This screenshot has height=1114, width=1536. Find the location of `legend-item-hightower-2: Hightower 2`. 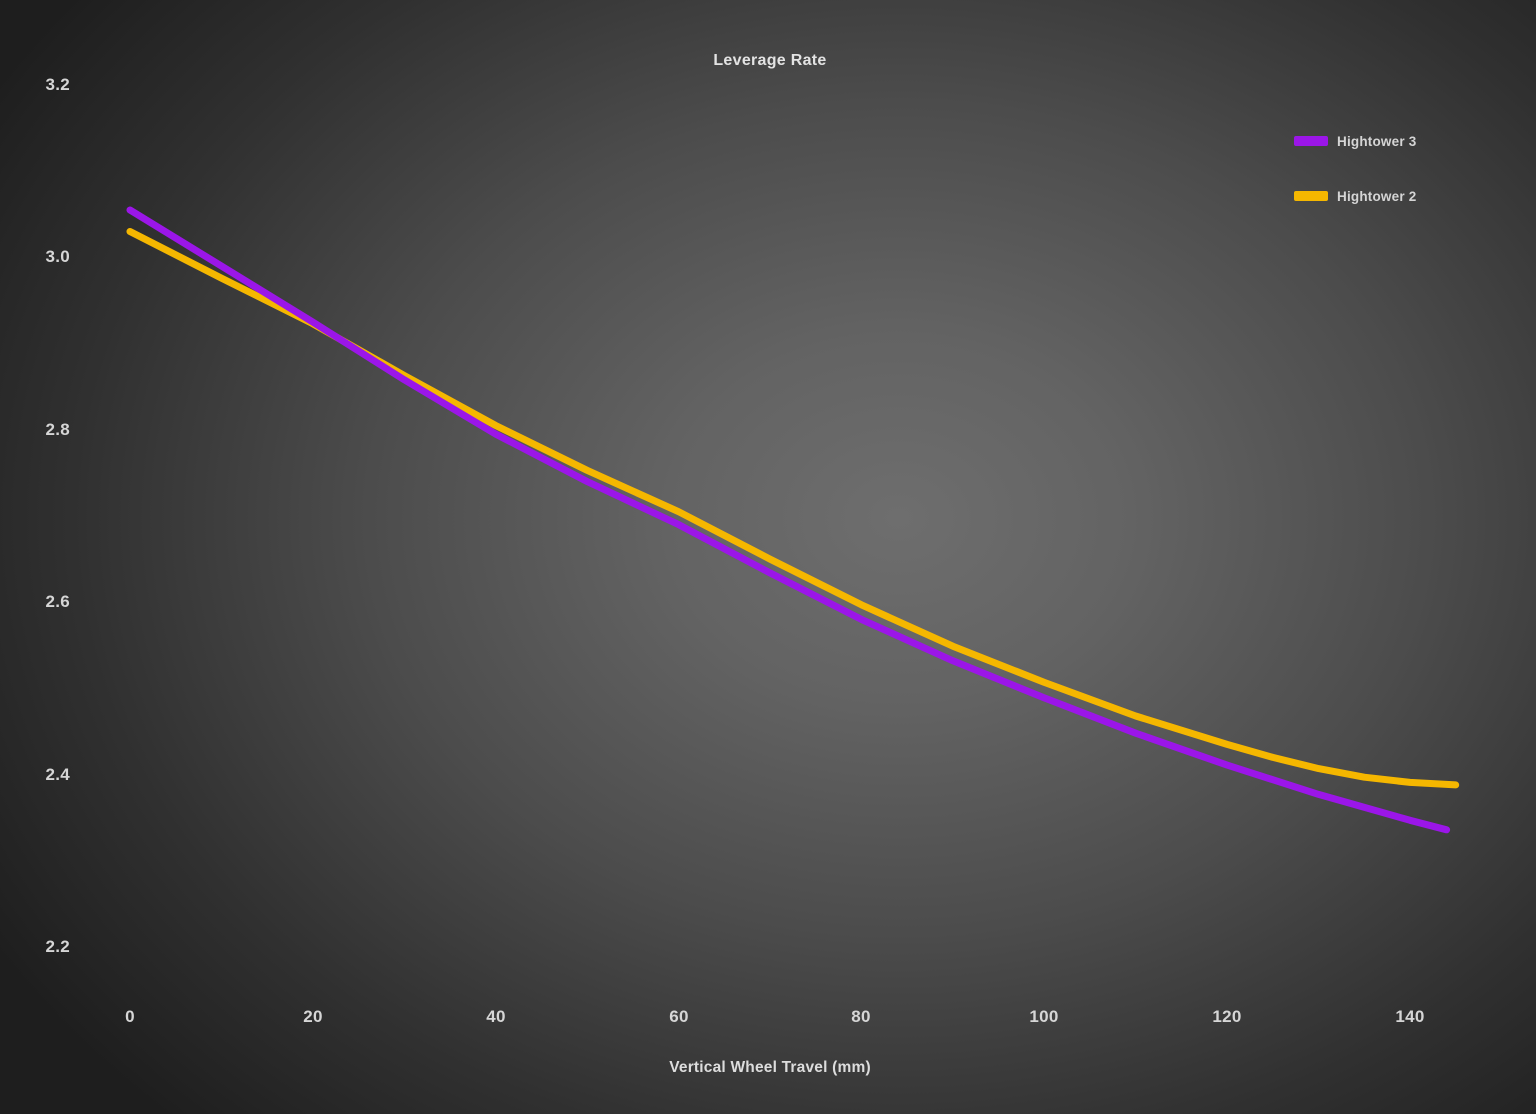

legend-item-hightower-2: Hightower 2 is located at coordinates (1355, 196).